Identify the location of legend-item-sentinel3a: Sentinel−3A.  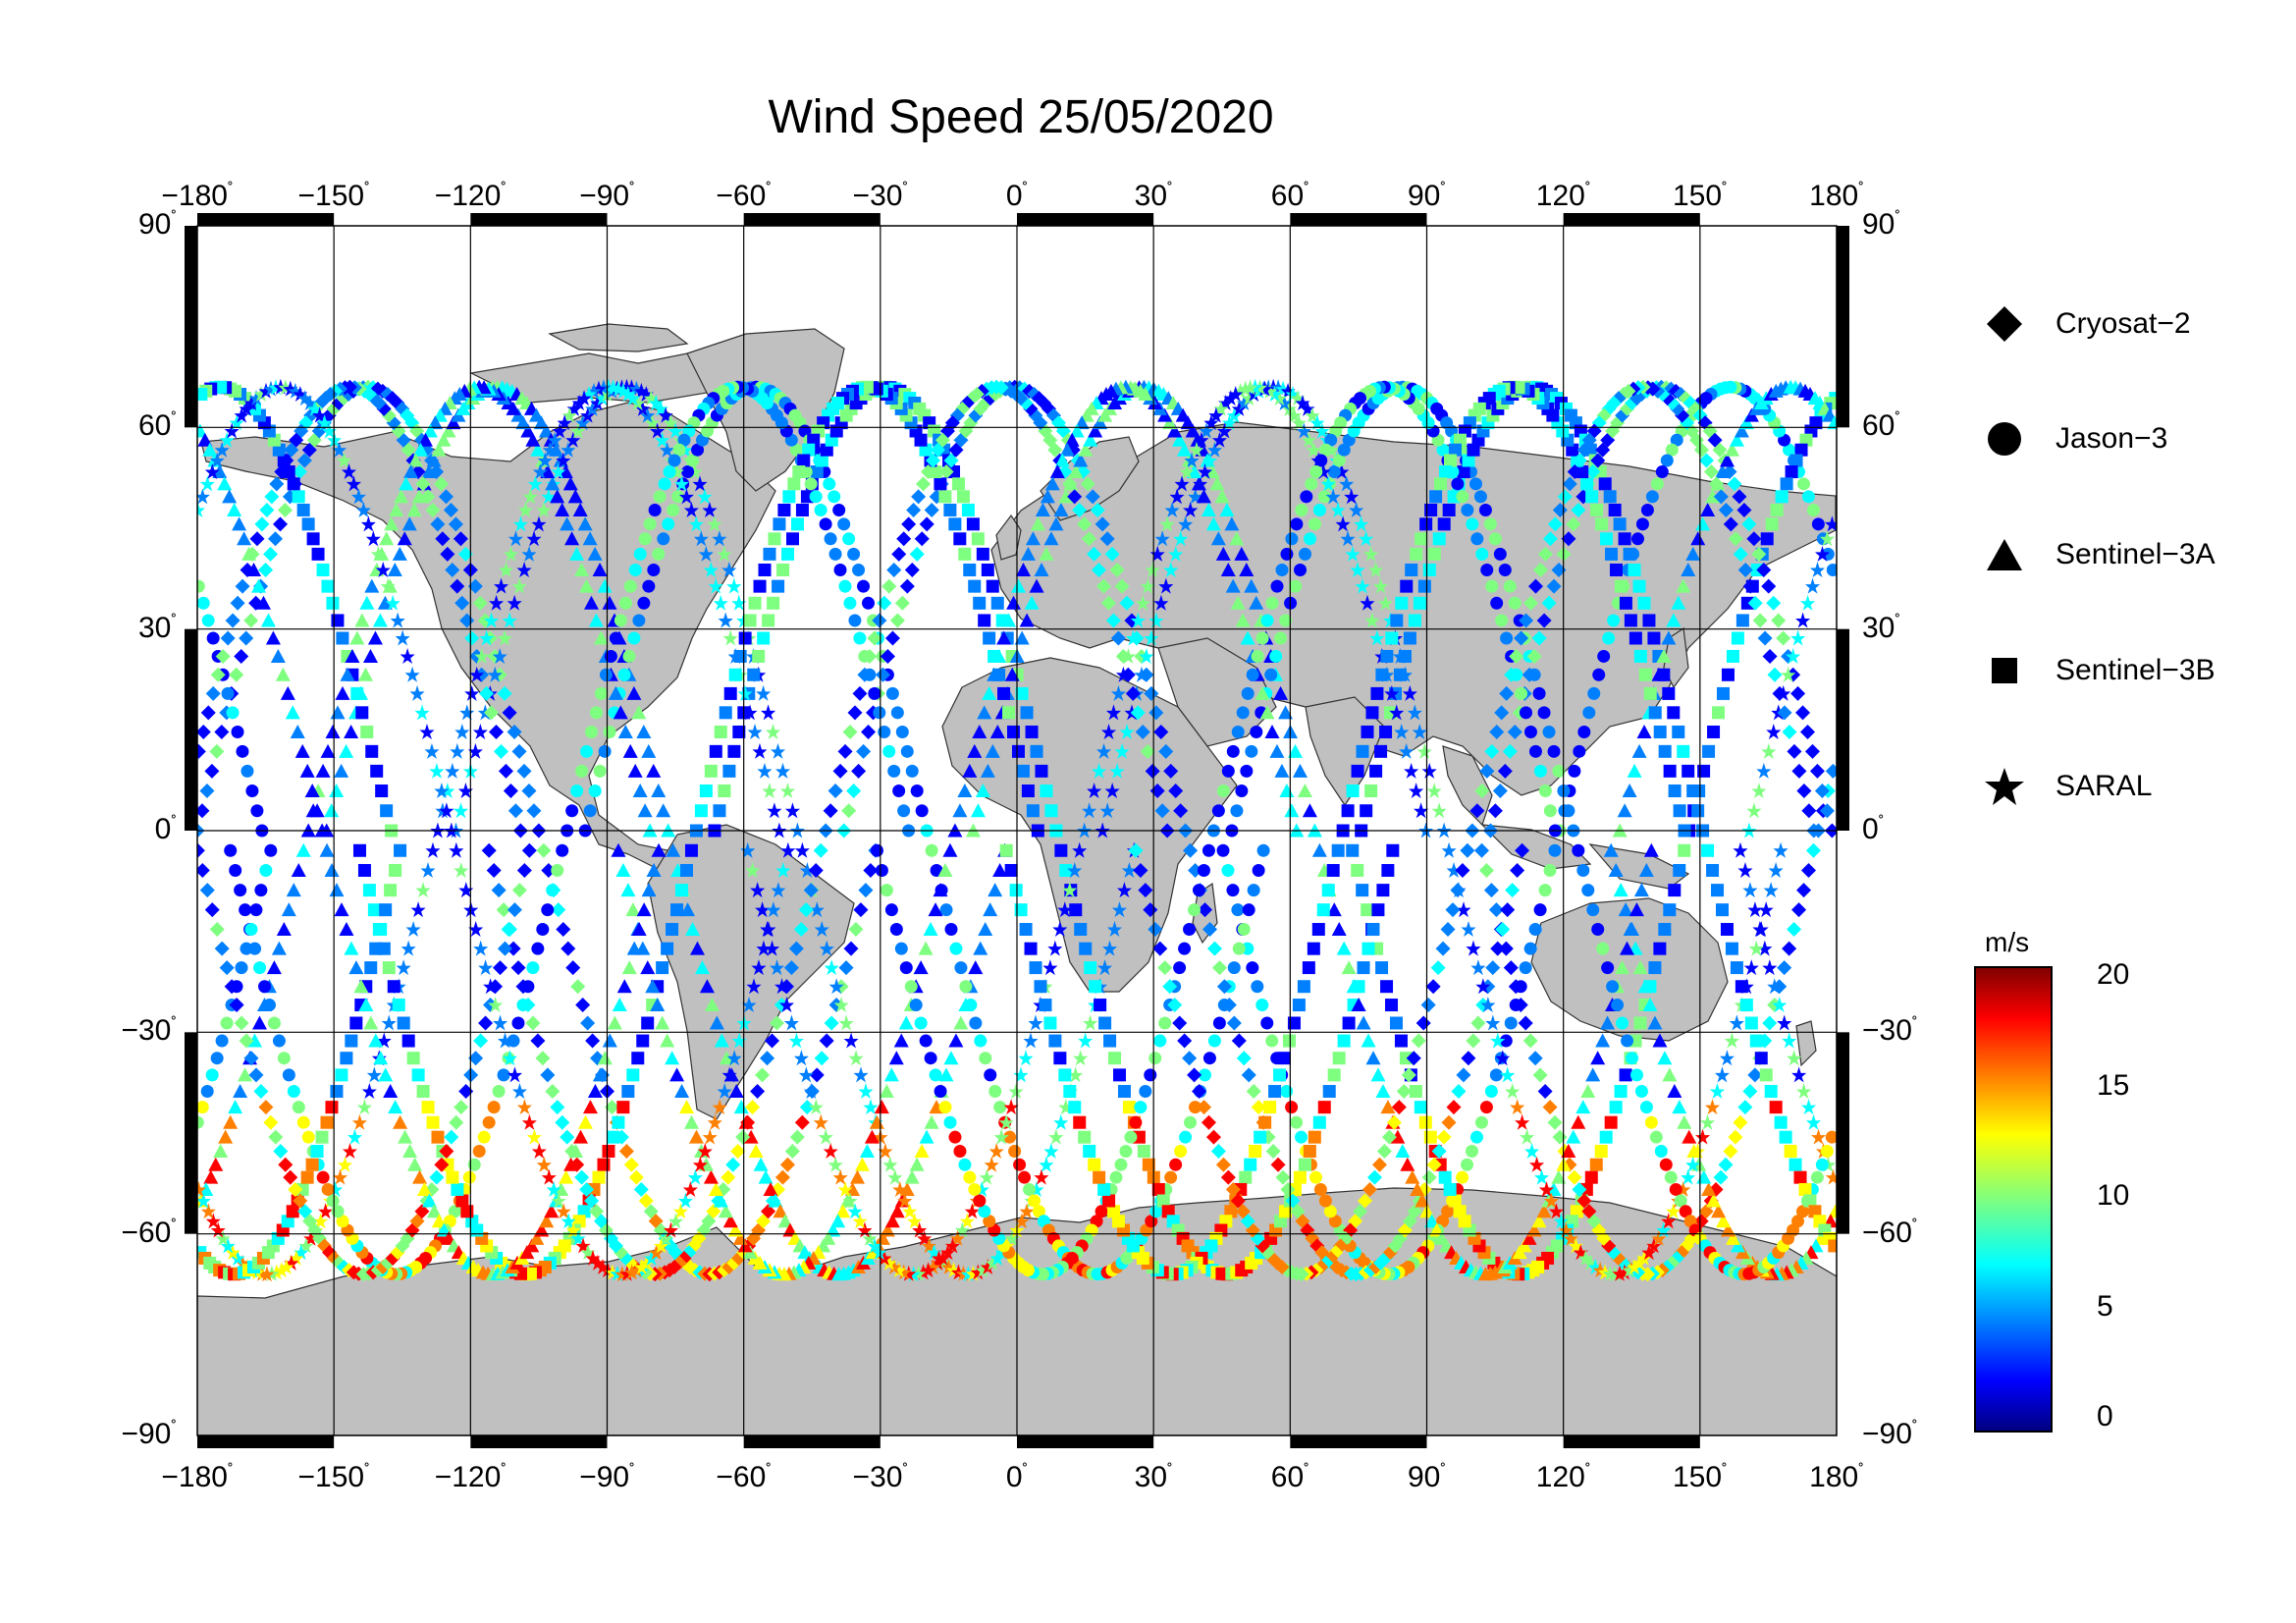
(2099, 555).